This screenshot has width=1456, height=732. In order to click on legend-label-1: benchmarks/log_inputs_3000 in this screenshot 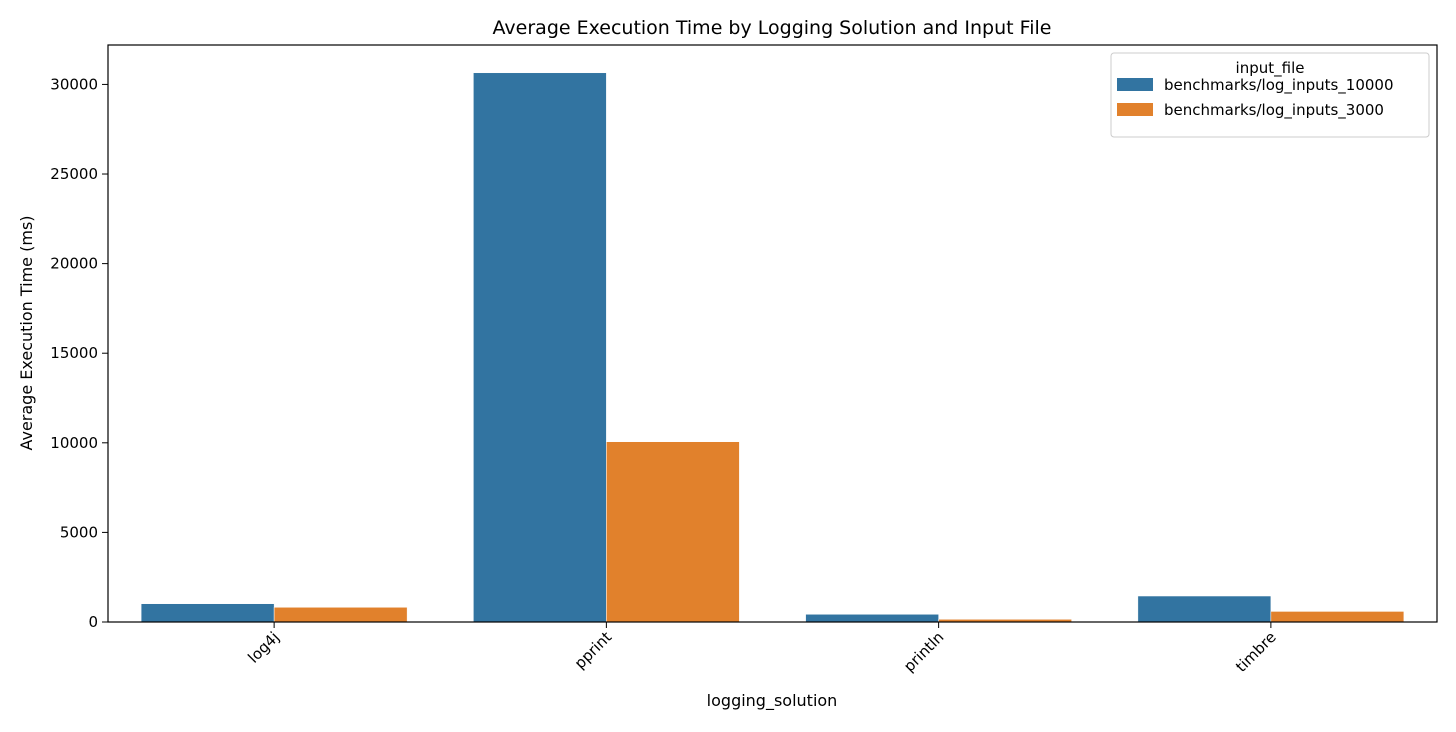, I will do `click(1274, 110)`.